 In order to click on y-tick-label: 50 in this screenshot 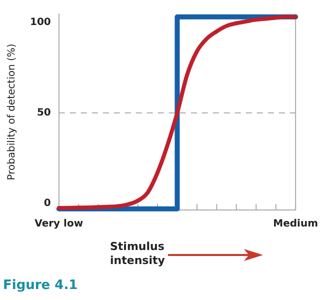, I will do `click(43, 113)`.